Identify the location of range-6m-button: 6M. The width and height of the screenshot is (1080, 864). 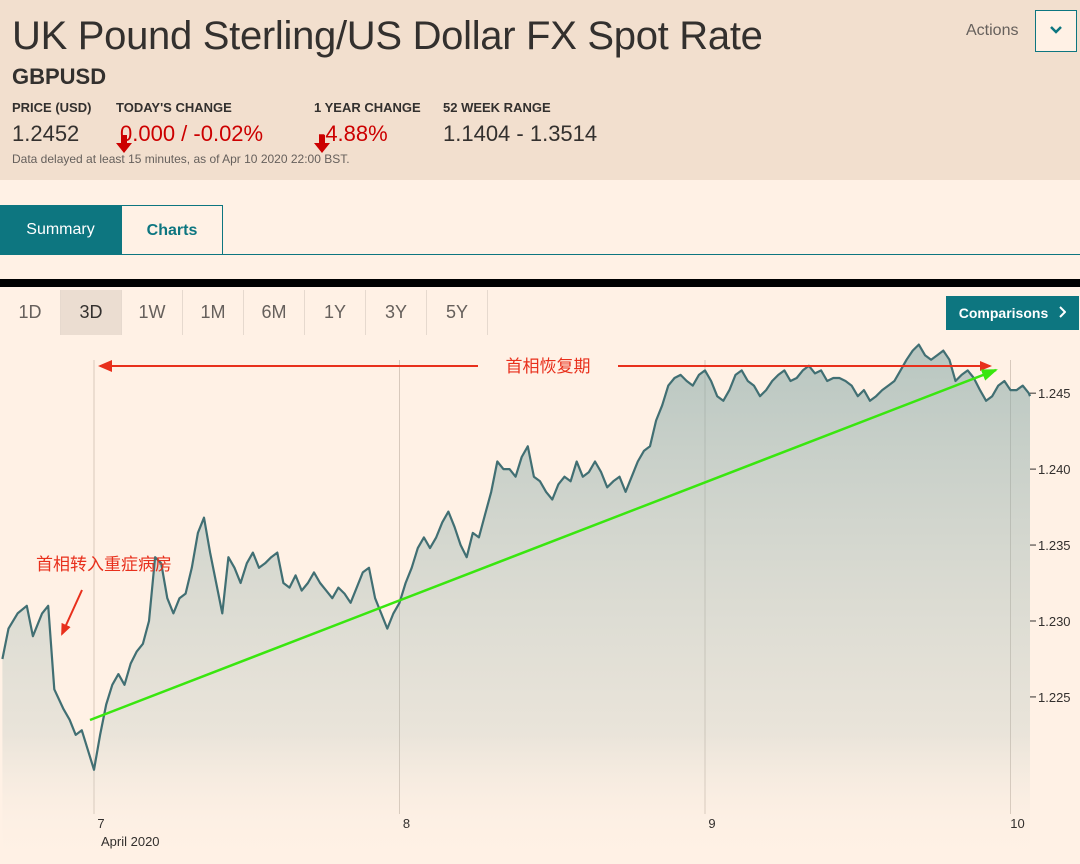
(274, 312).